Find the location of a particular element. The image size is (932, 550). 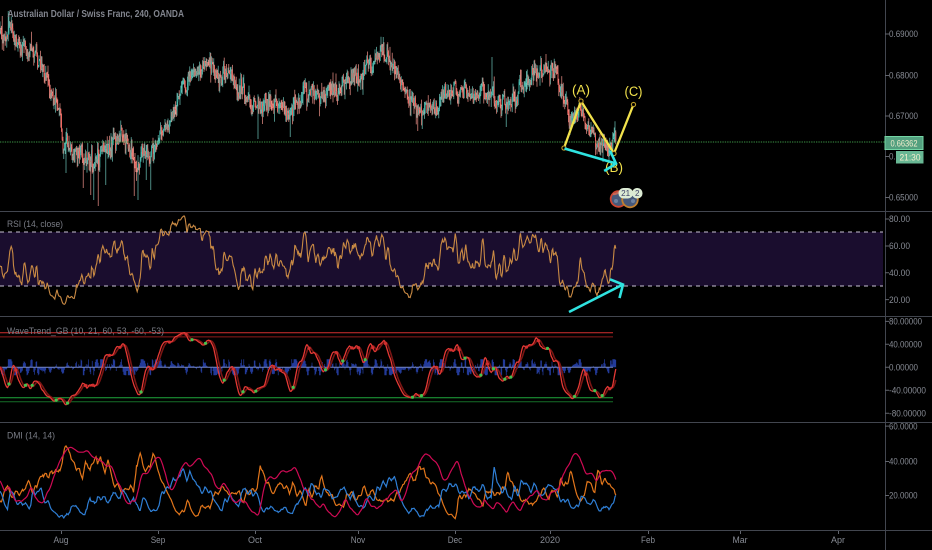

svg-text: 21:30 is located at coordinates (910, 158).